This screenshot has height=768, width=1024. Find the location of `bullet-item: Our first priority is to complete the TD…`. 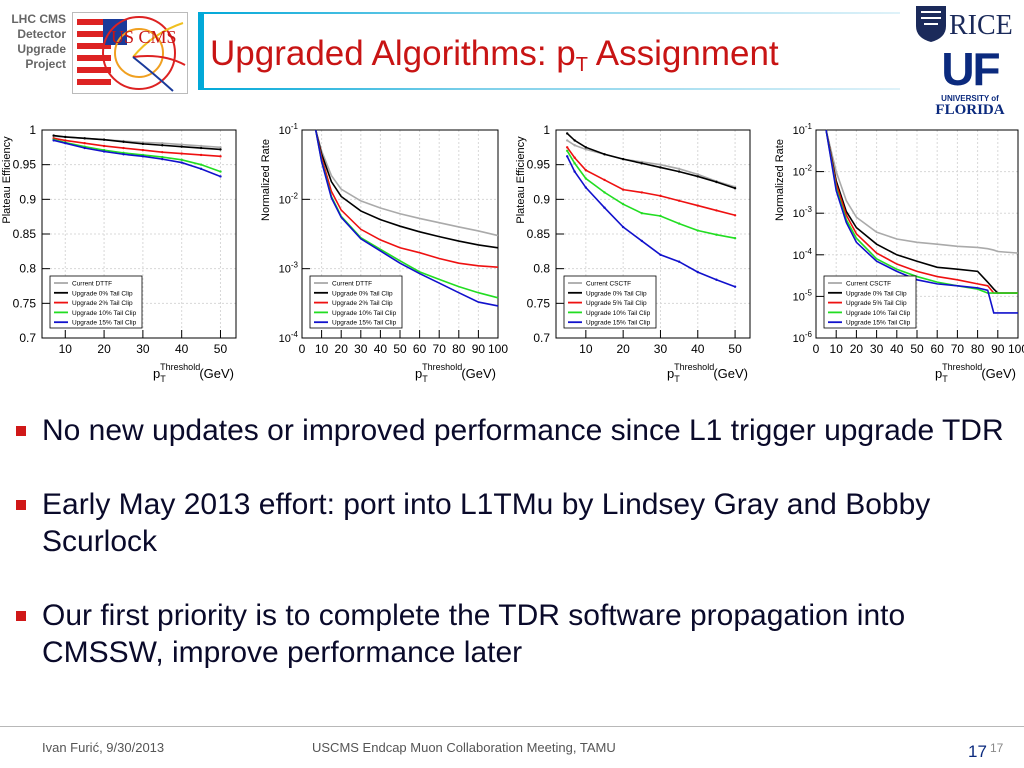

bullet-item: Our first priority is to complete the TD… is located at coordinates (514, 634).